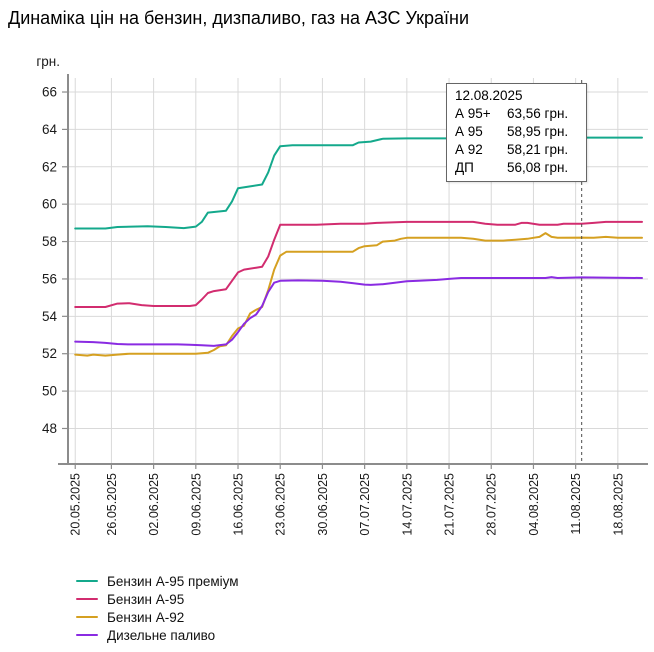 This screenshot has height=652, width=654. Describe the element at coordinates (365, 504) in the screenshot. I see `x-tick-label: 07.07.2025` at that location.